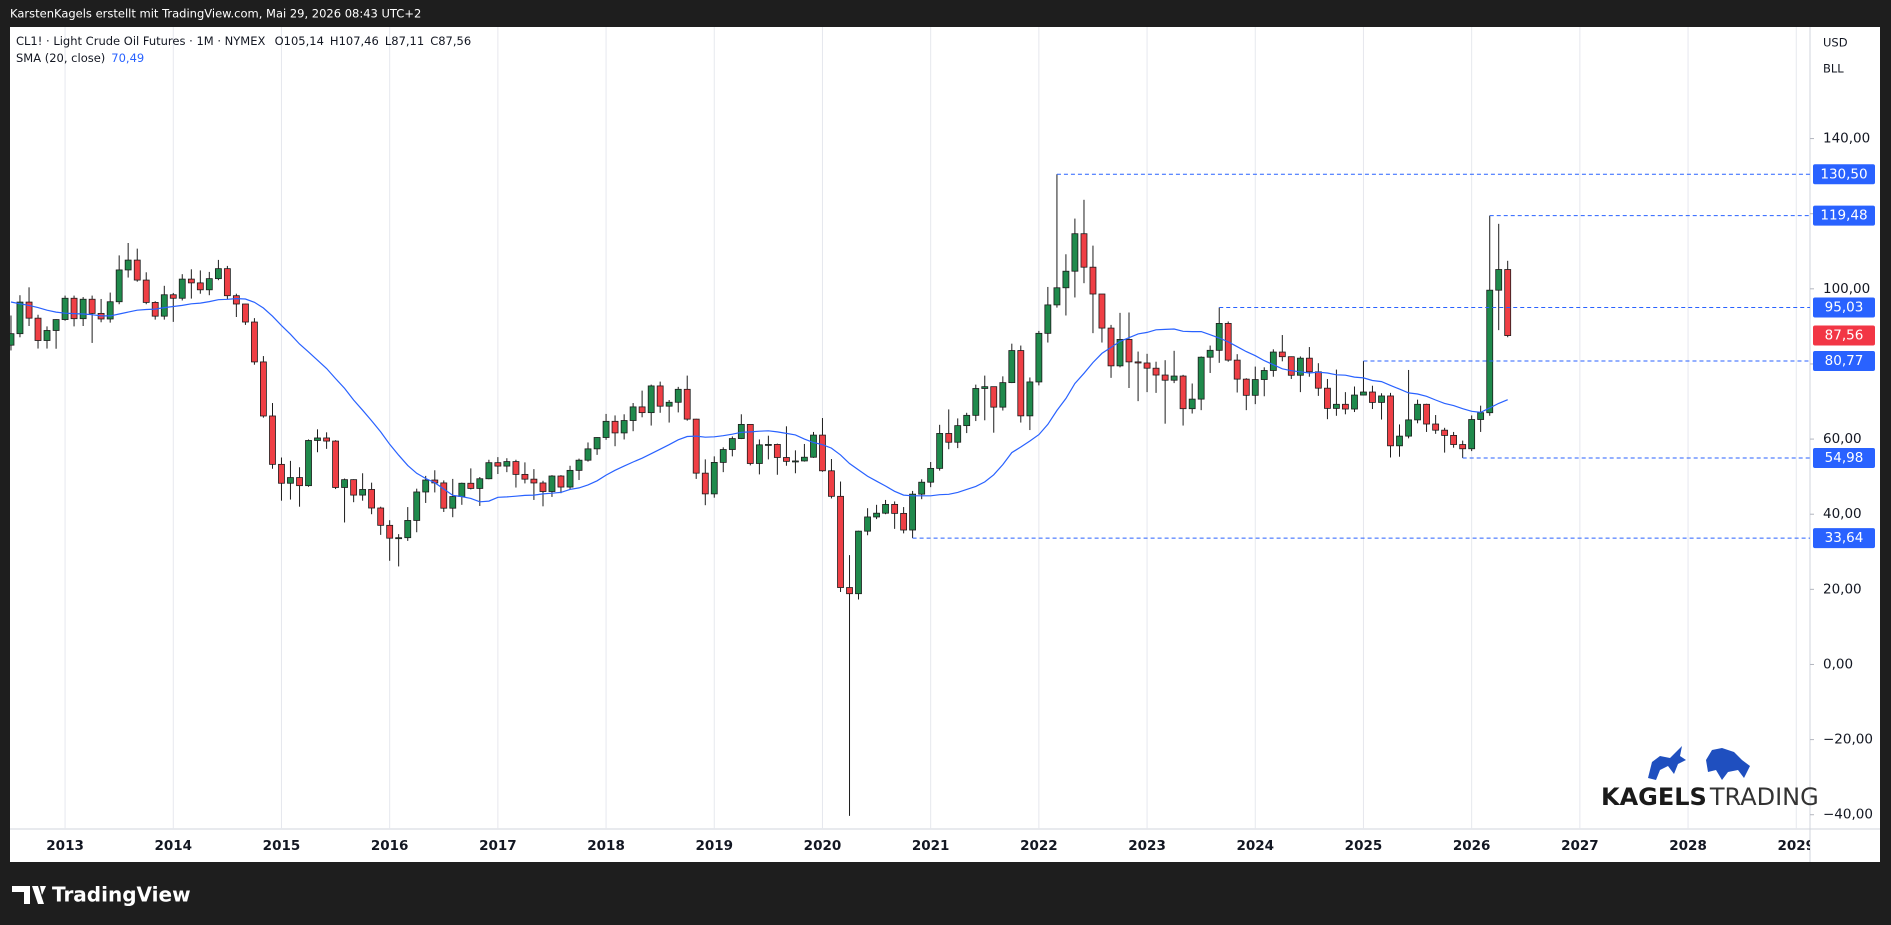  What do you see at coordinates (1472, 846) in the screenshot?
I see `x-tick-label: 2026` at bounding box center [1472, 846].